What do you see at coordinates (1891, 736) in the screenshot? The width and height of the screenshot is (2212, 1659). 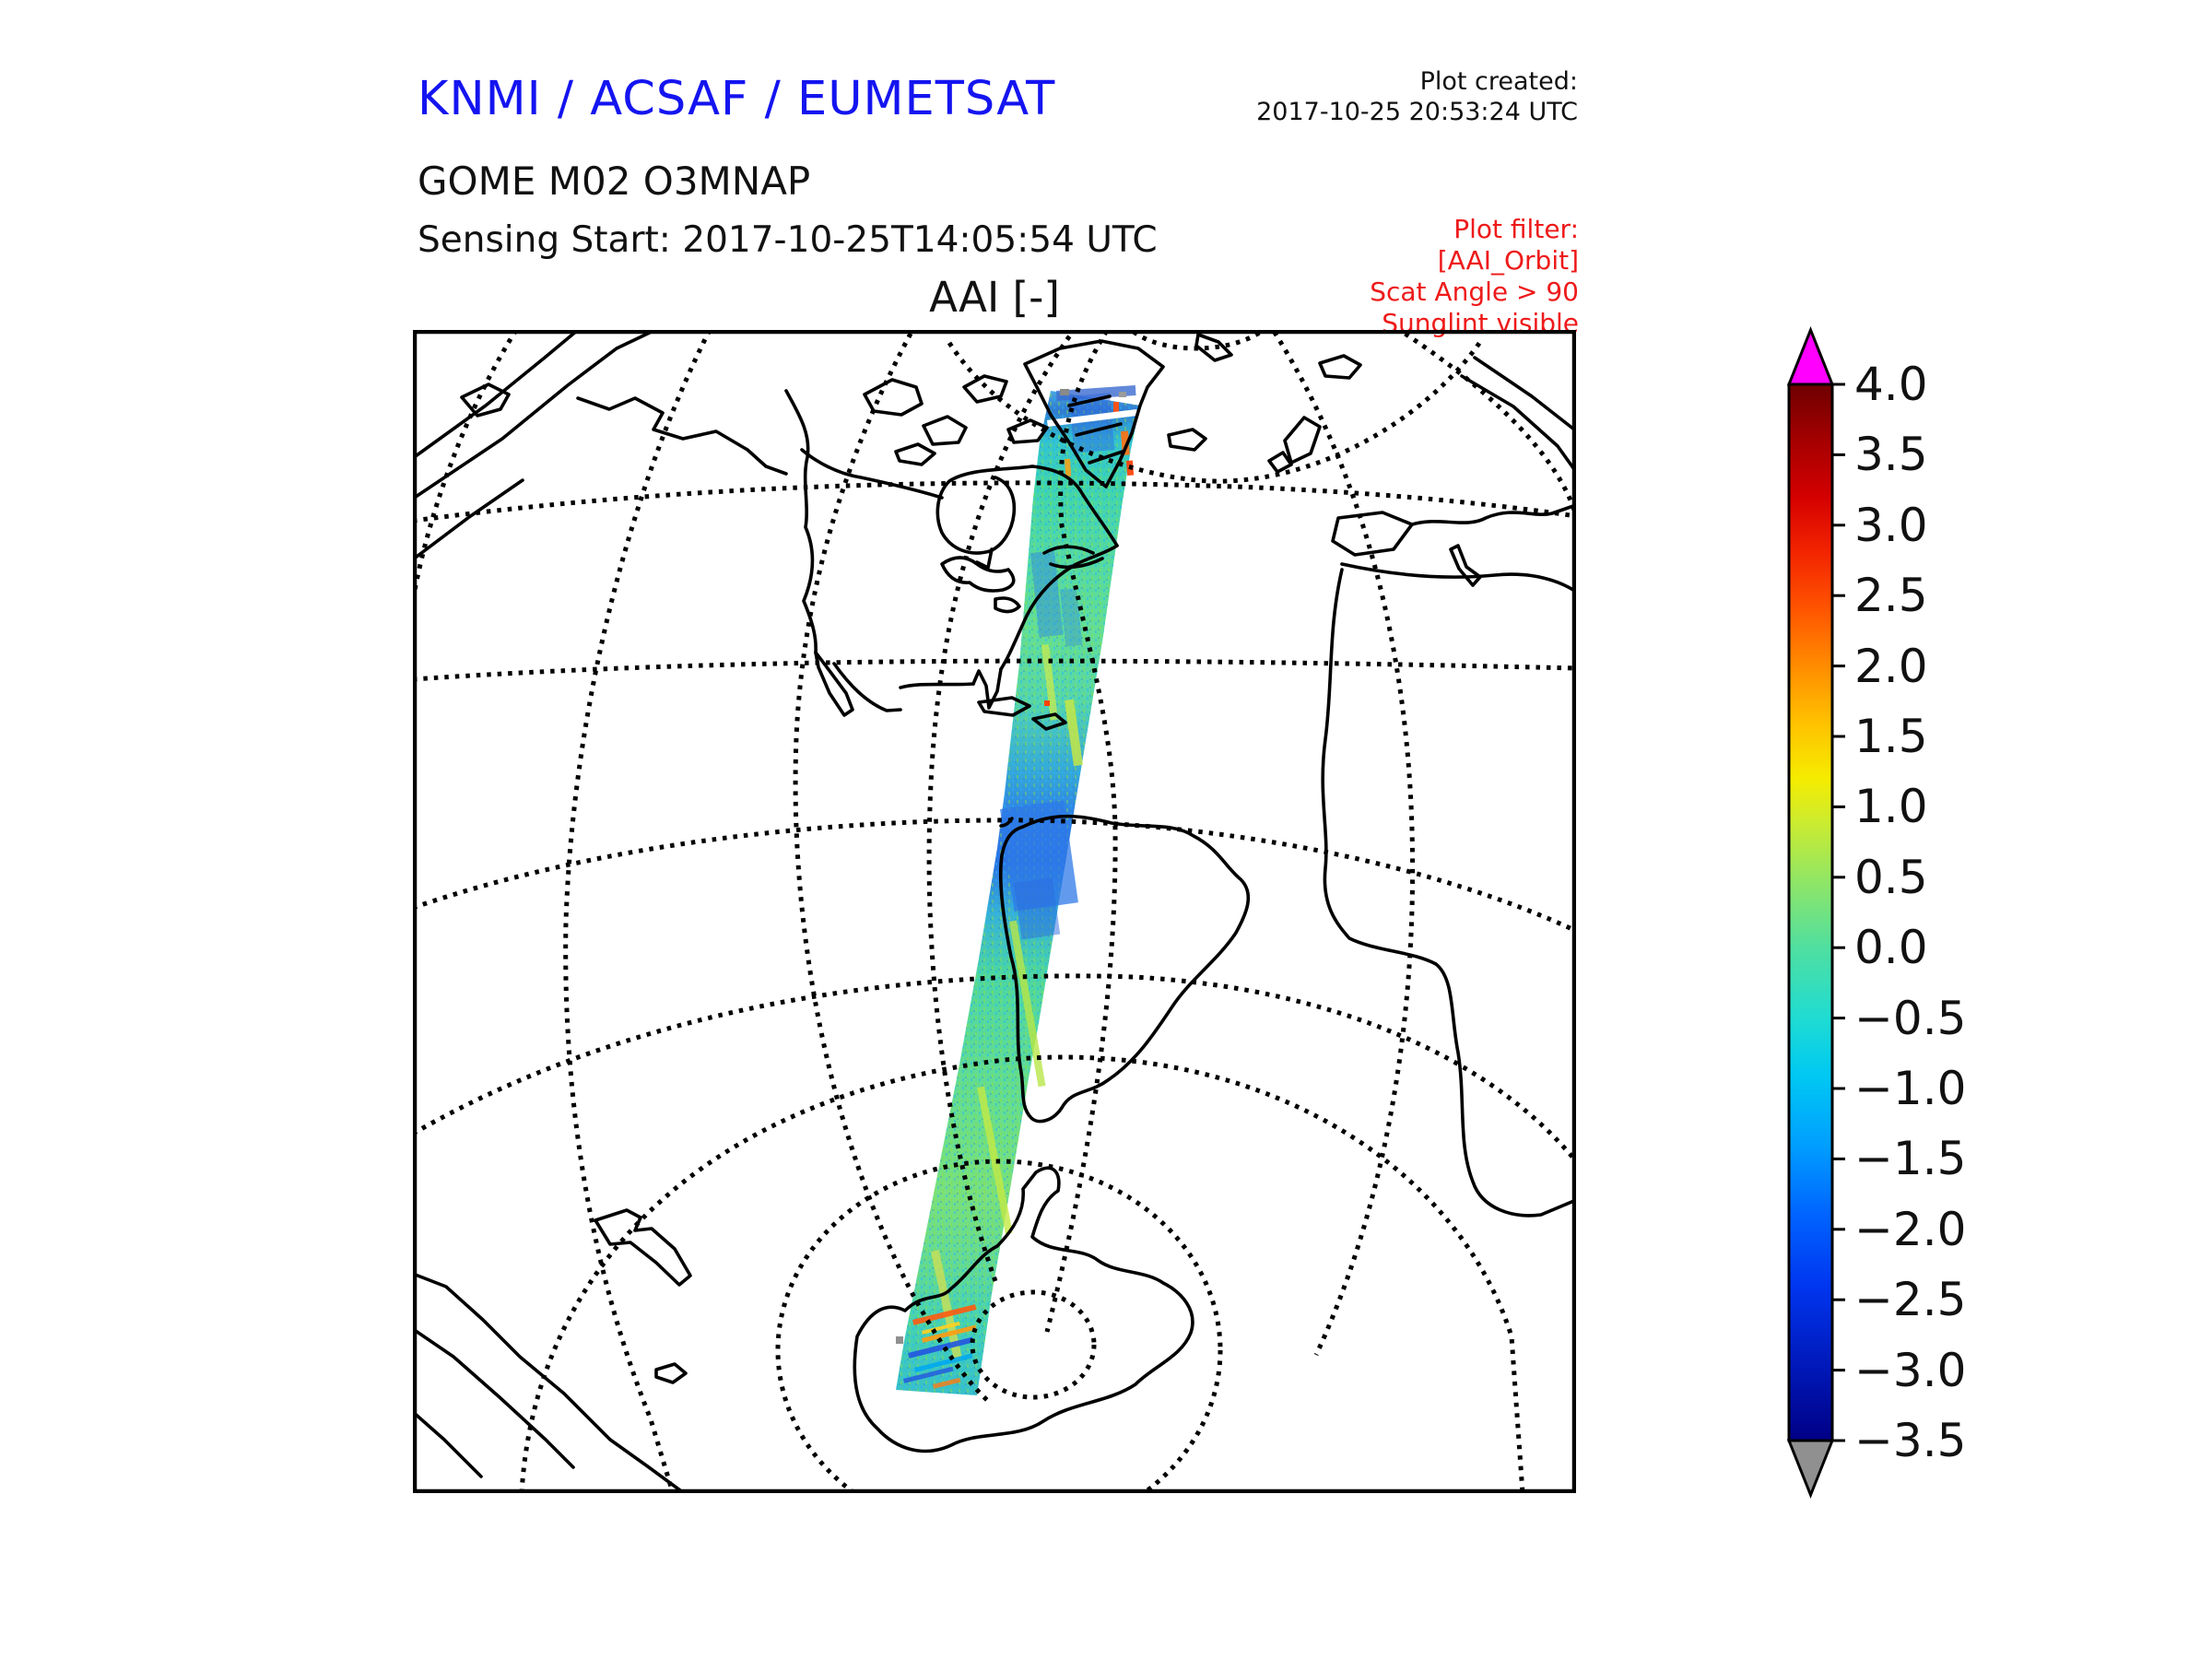 I see `colorbar-tick-label: 1.5` at bounding box center [1891, 736].